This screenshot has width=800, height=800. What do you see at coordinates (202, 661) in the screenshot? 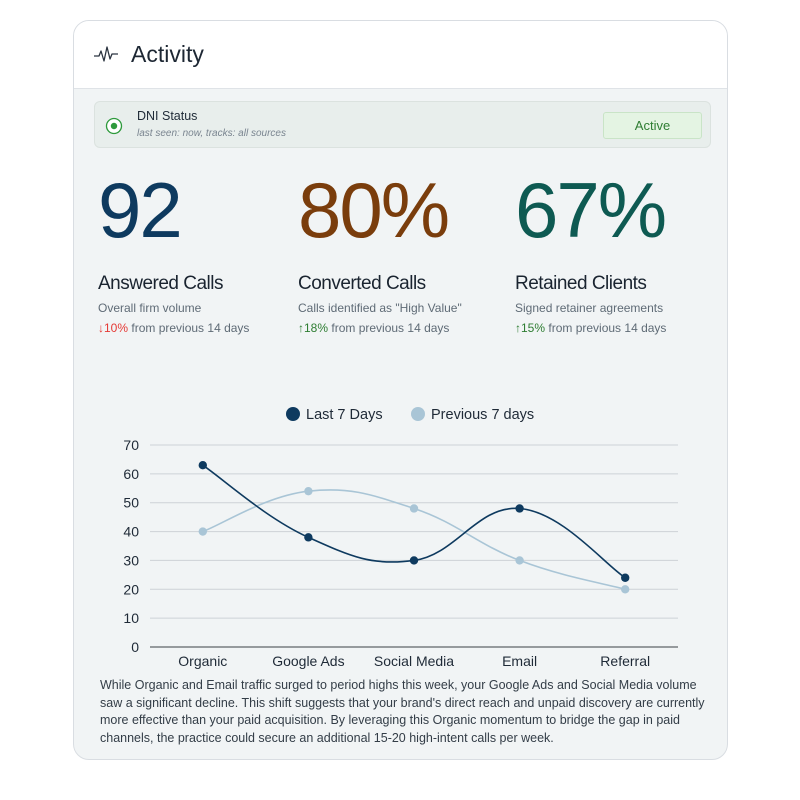
I see `x-tick-label: Organic` at bounding box center [202, 661].